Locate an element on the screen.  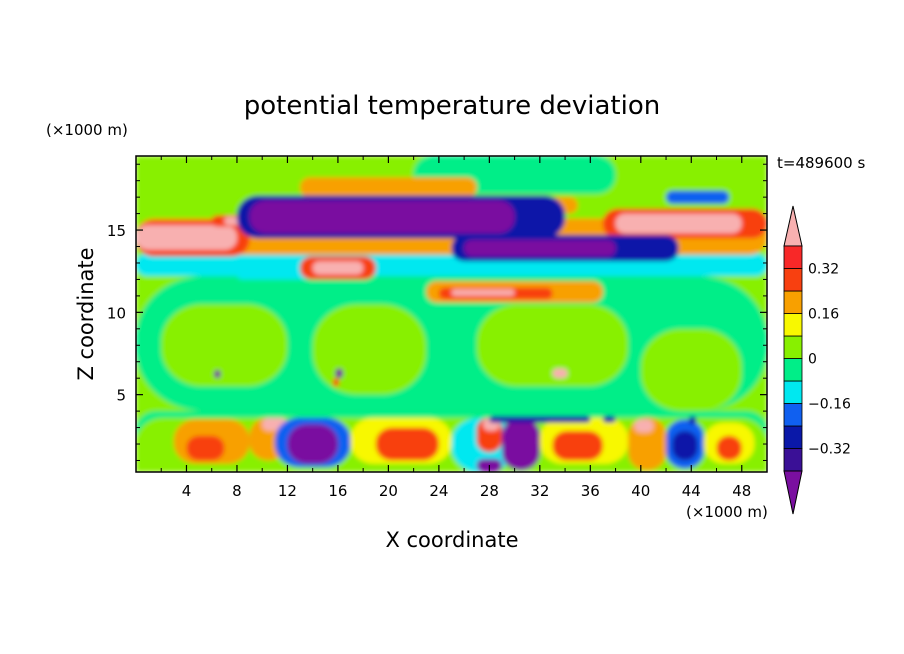
y-axis-label: Z coordinate is located at coordinates (86, 313).